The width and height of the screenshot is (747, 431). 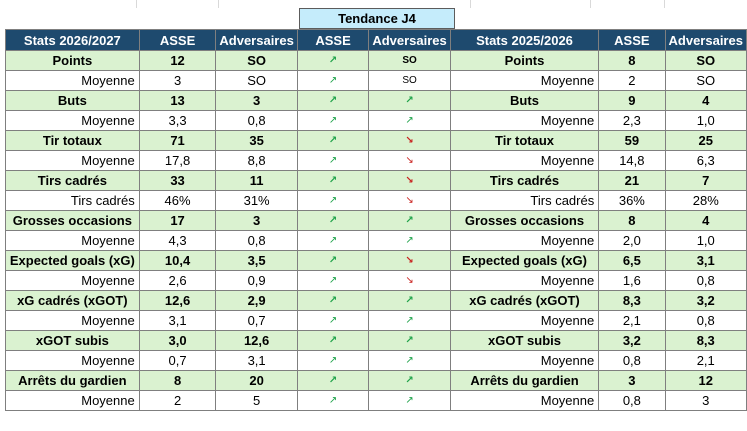 What do you see at coordinates (409, 40) in the screenshot?
I see `header-cell-trend-adversaires: Adversaires` at bounding box center [409, 40].